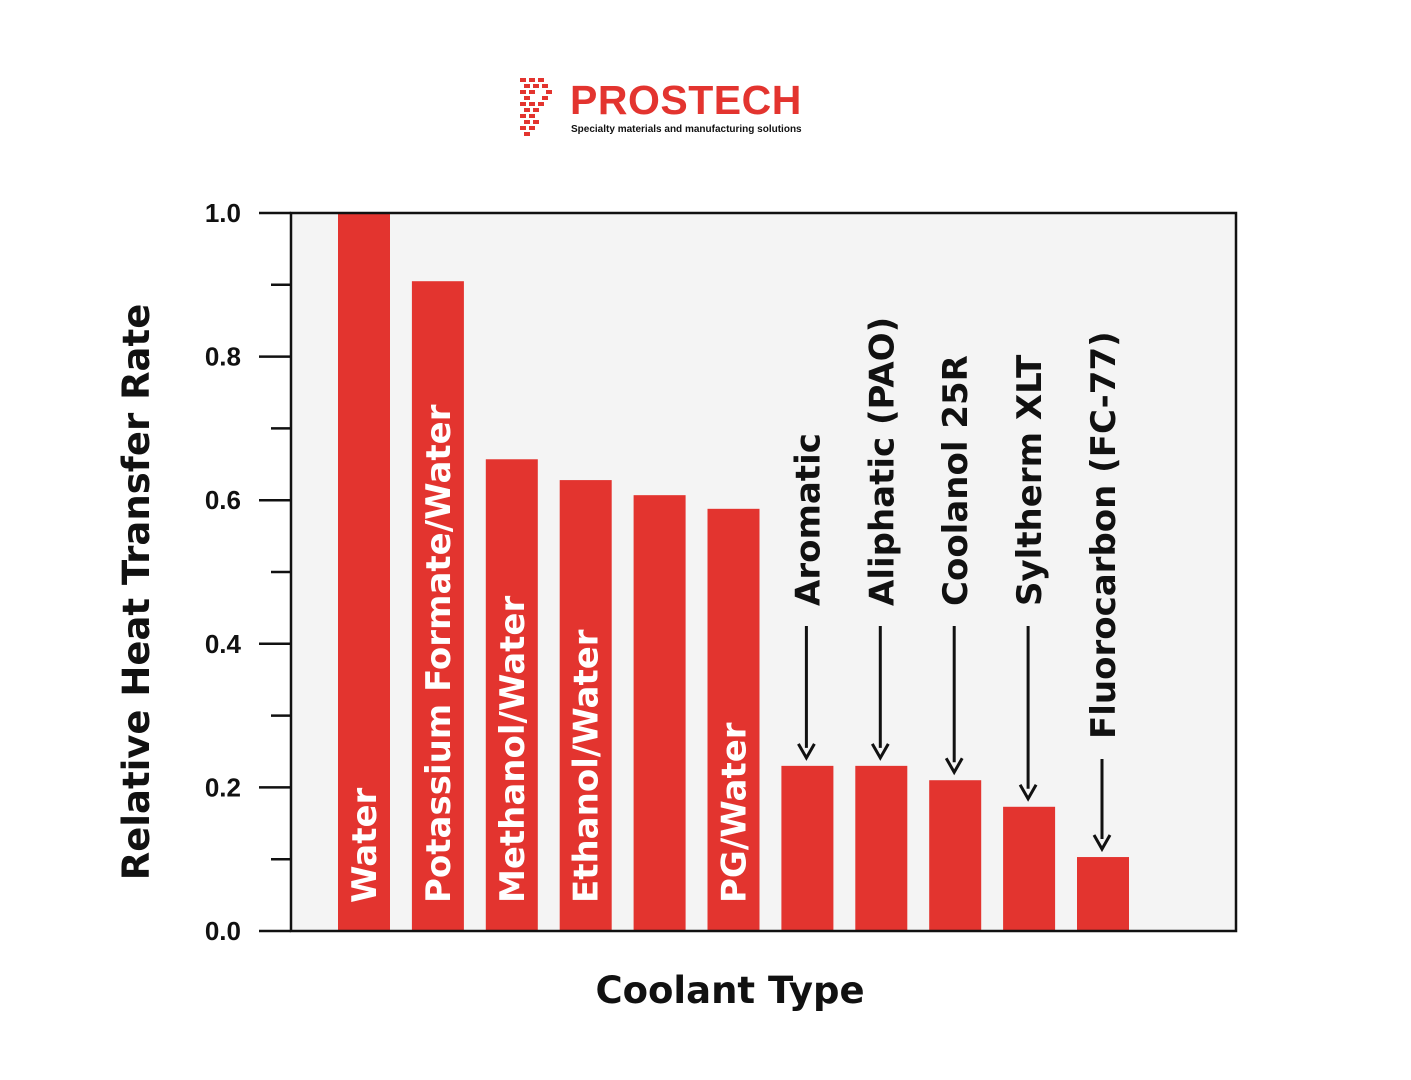 This screenshot has height=1080, width=1411. What do you see at coordinates (686, 100) in the screenshot?
I see `logo-wordmark: PROSTECH` at bounding box center [686, 100].